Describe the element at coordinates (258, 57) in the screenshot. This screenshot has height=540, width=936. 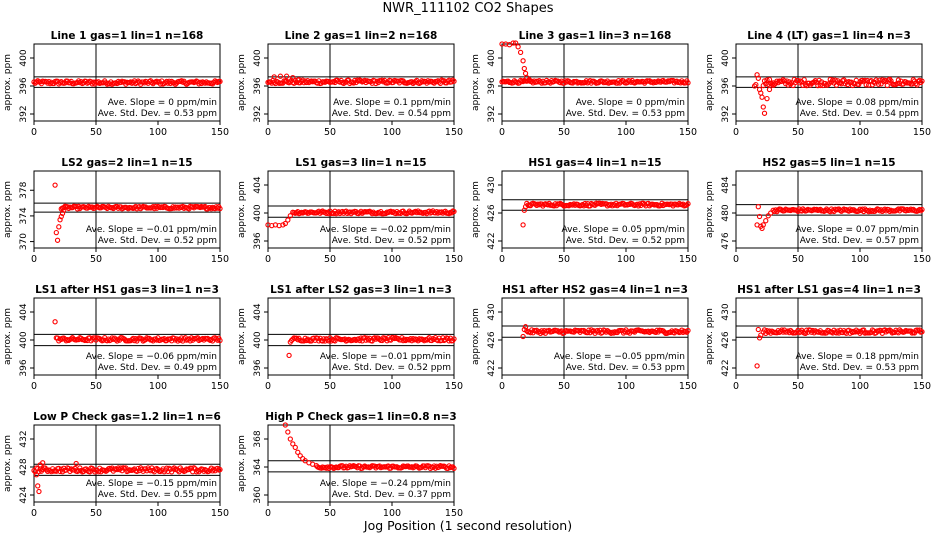
I see `y-tick-label: 400` at that location.